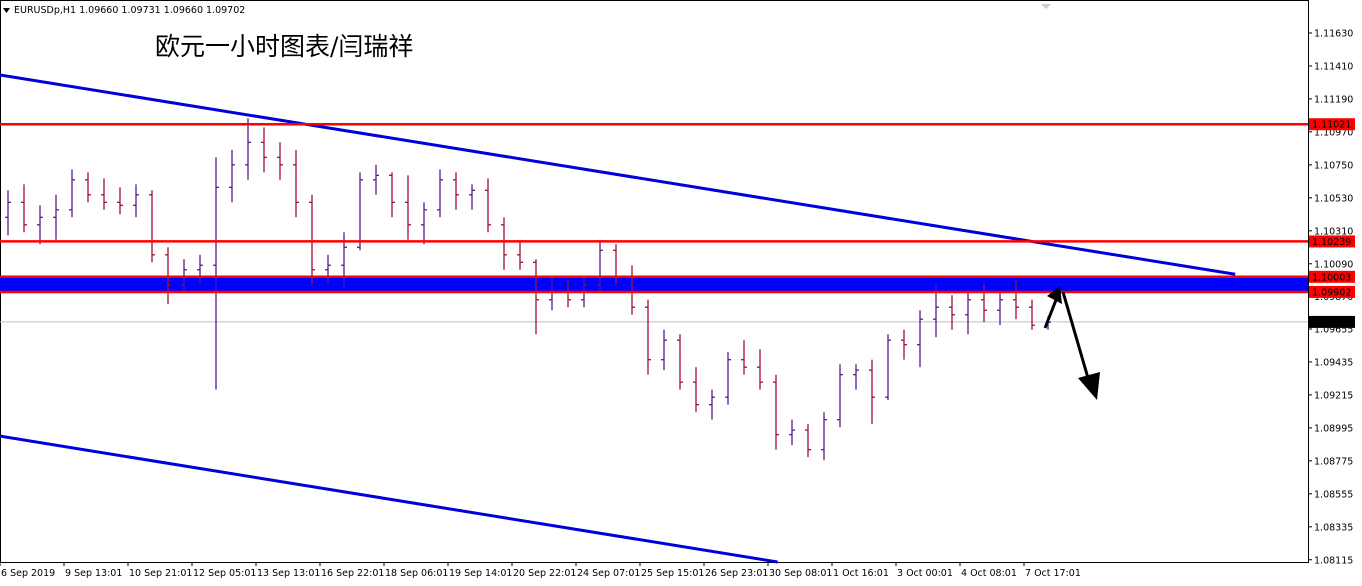  I want to click on y-tick-label: 1.11410, so click(1333, 66).